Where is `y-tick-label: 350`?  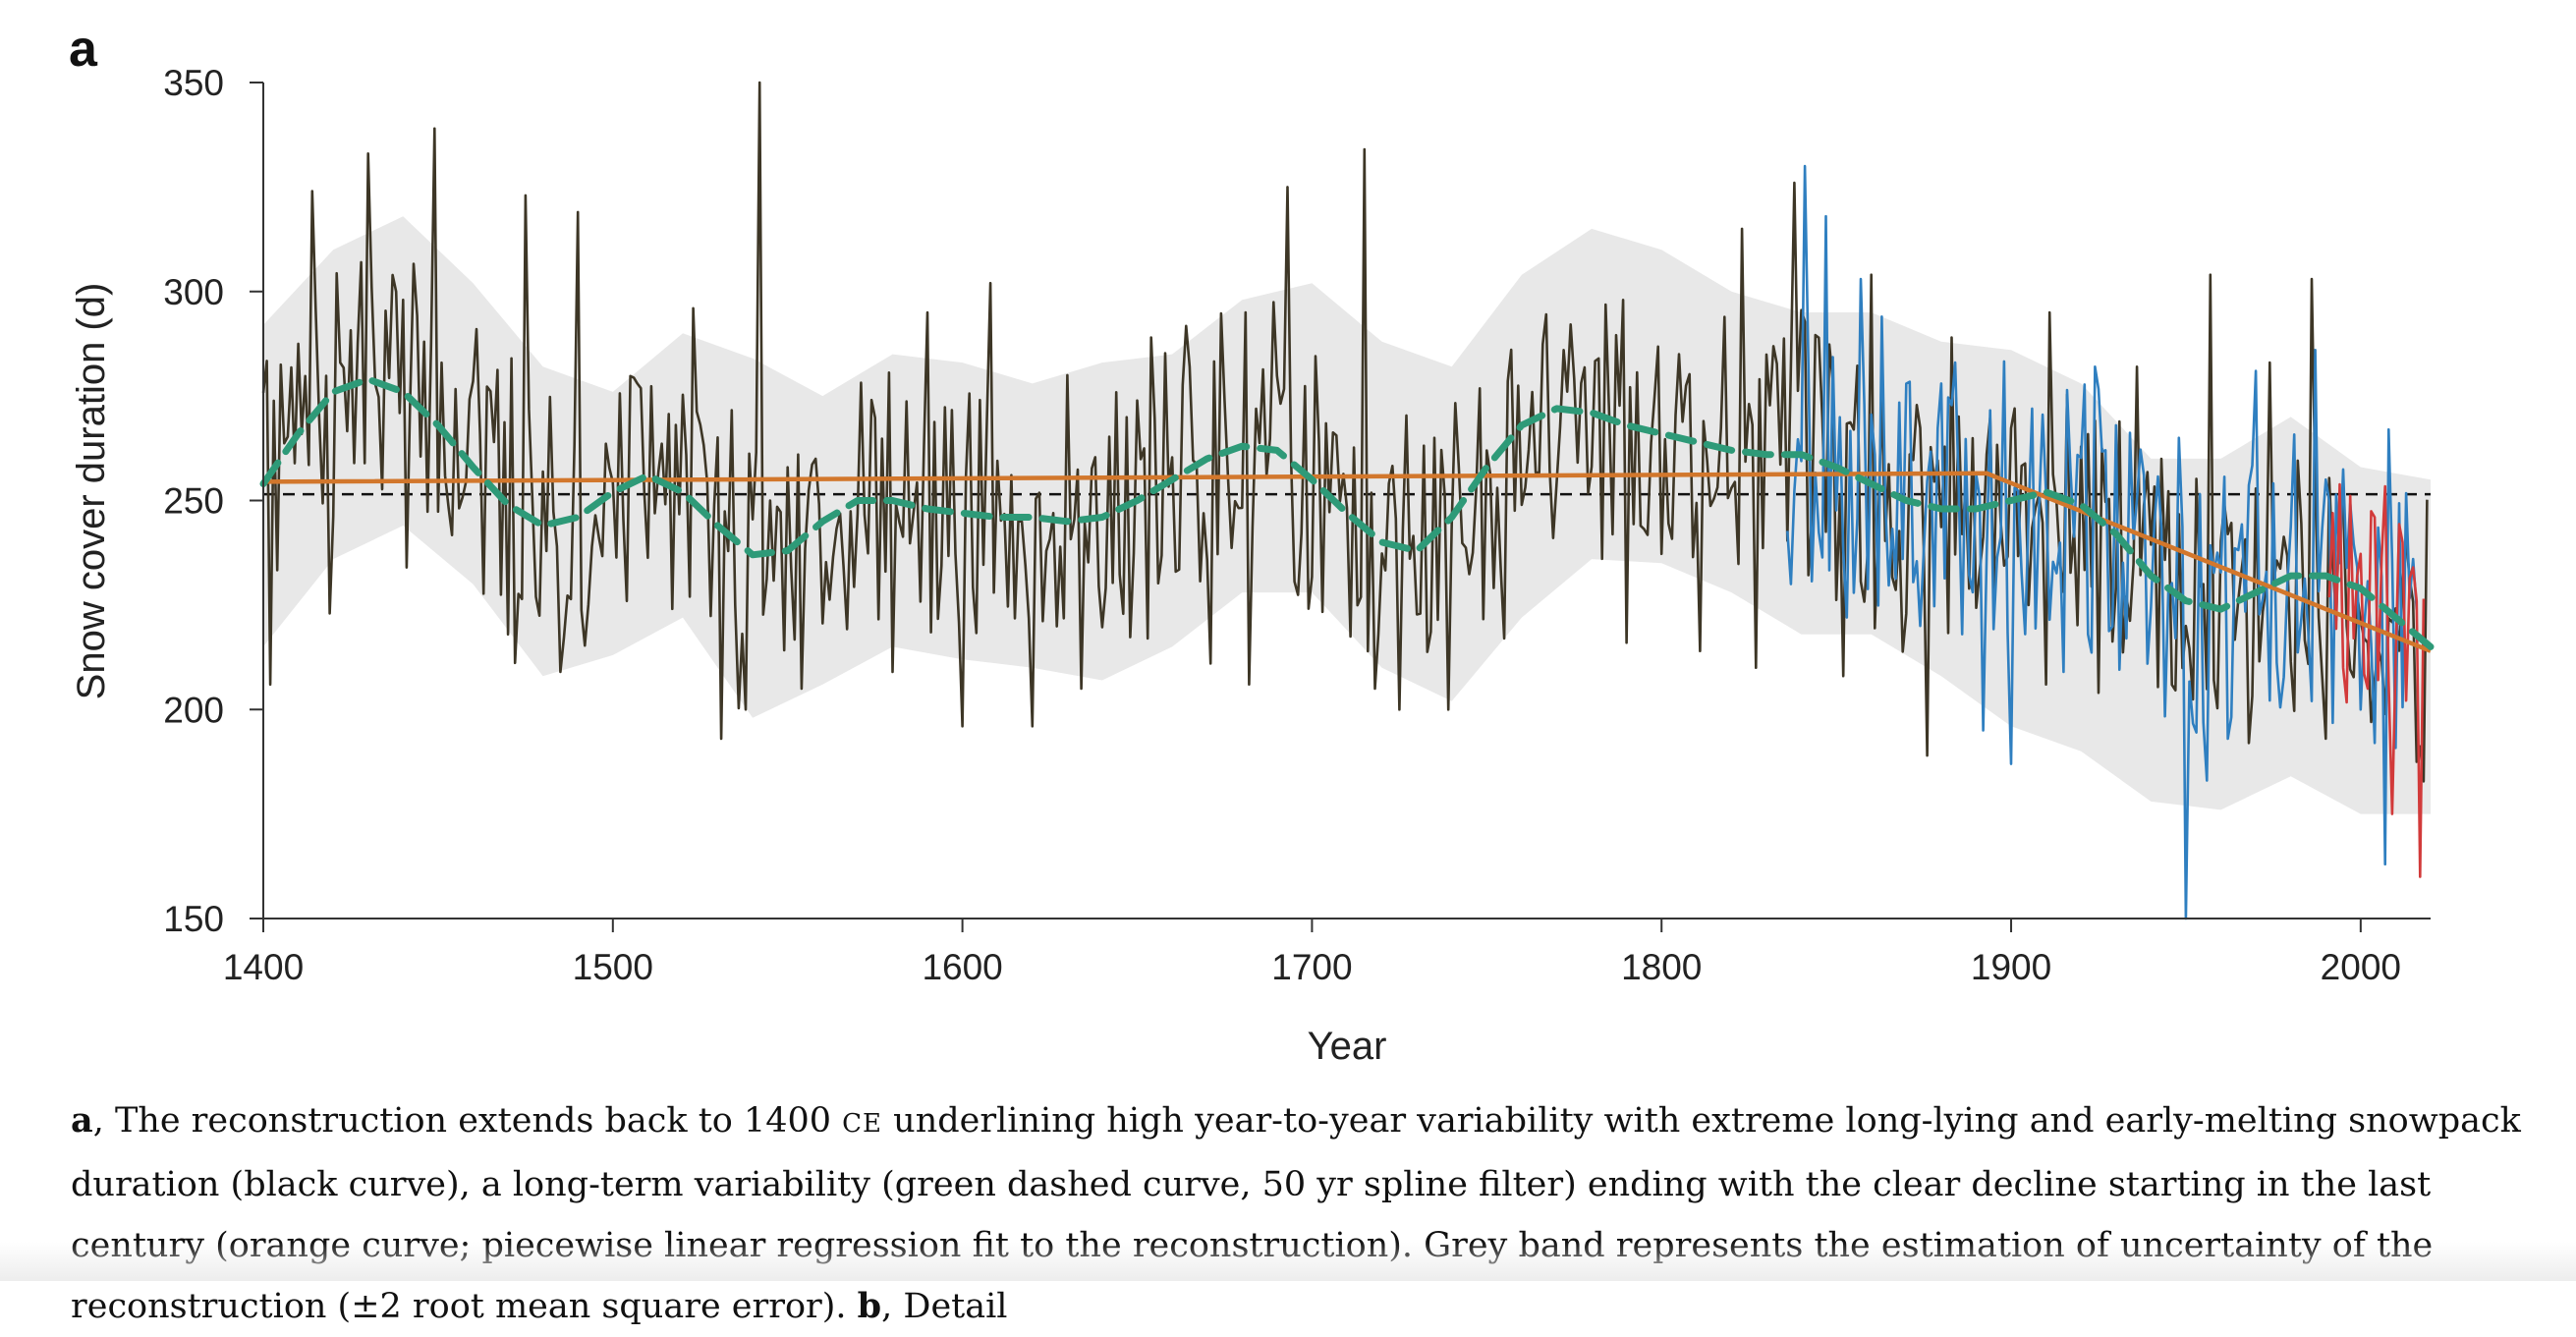
y-tick-label: 350 is located at coordinates (193, 83).